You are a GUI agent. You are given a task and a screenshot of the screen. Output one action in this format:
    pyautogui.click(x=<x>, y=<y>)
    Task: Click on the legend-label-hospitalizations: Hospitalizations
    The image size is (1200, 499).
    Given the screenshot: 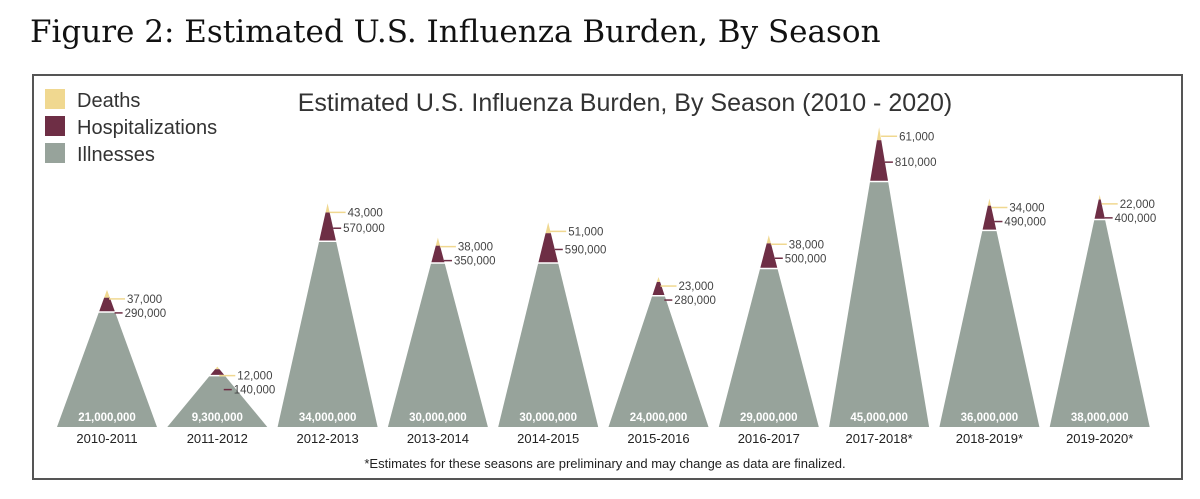 What is the action you would take?
    pyautogui.click(x=147, y=128)
    